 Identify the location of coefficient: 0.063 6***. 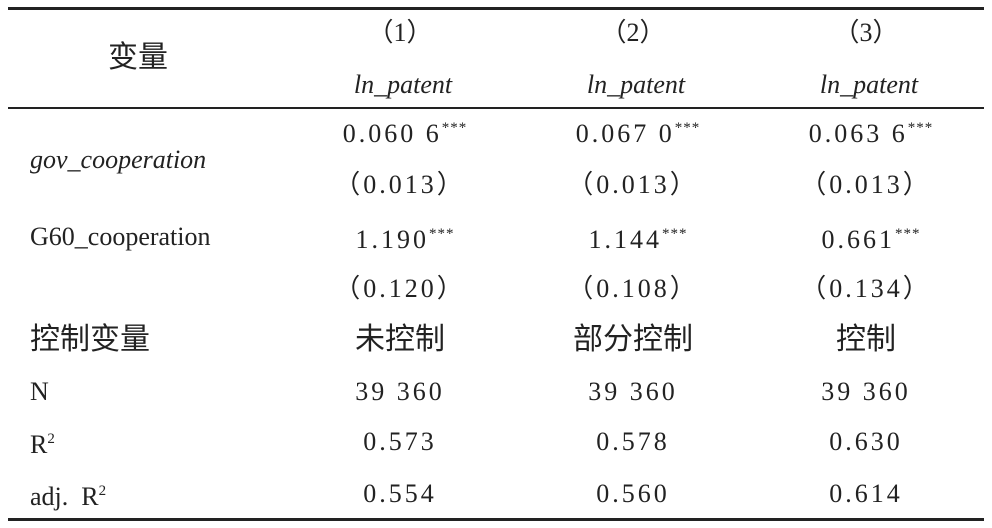
(871, 131).